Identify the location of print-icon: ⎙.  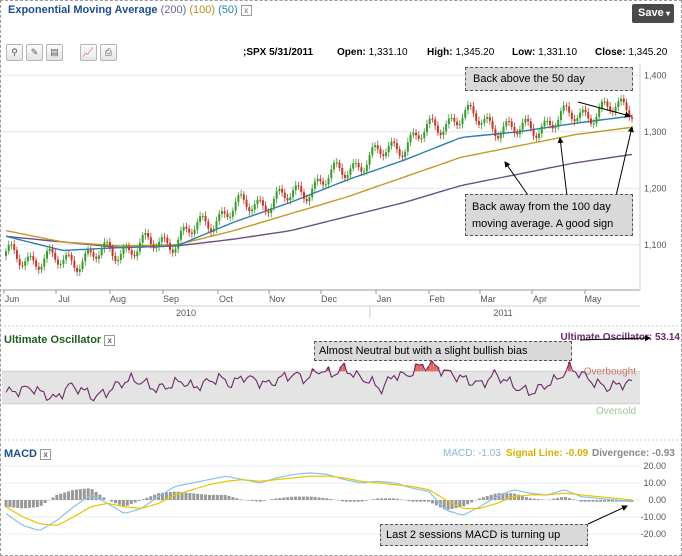
(108, 52).